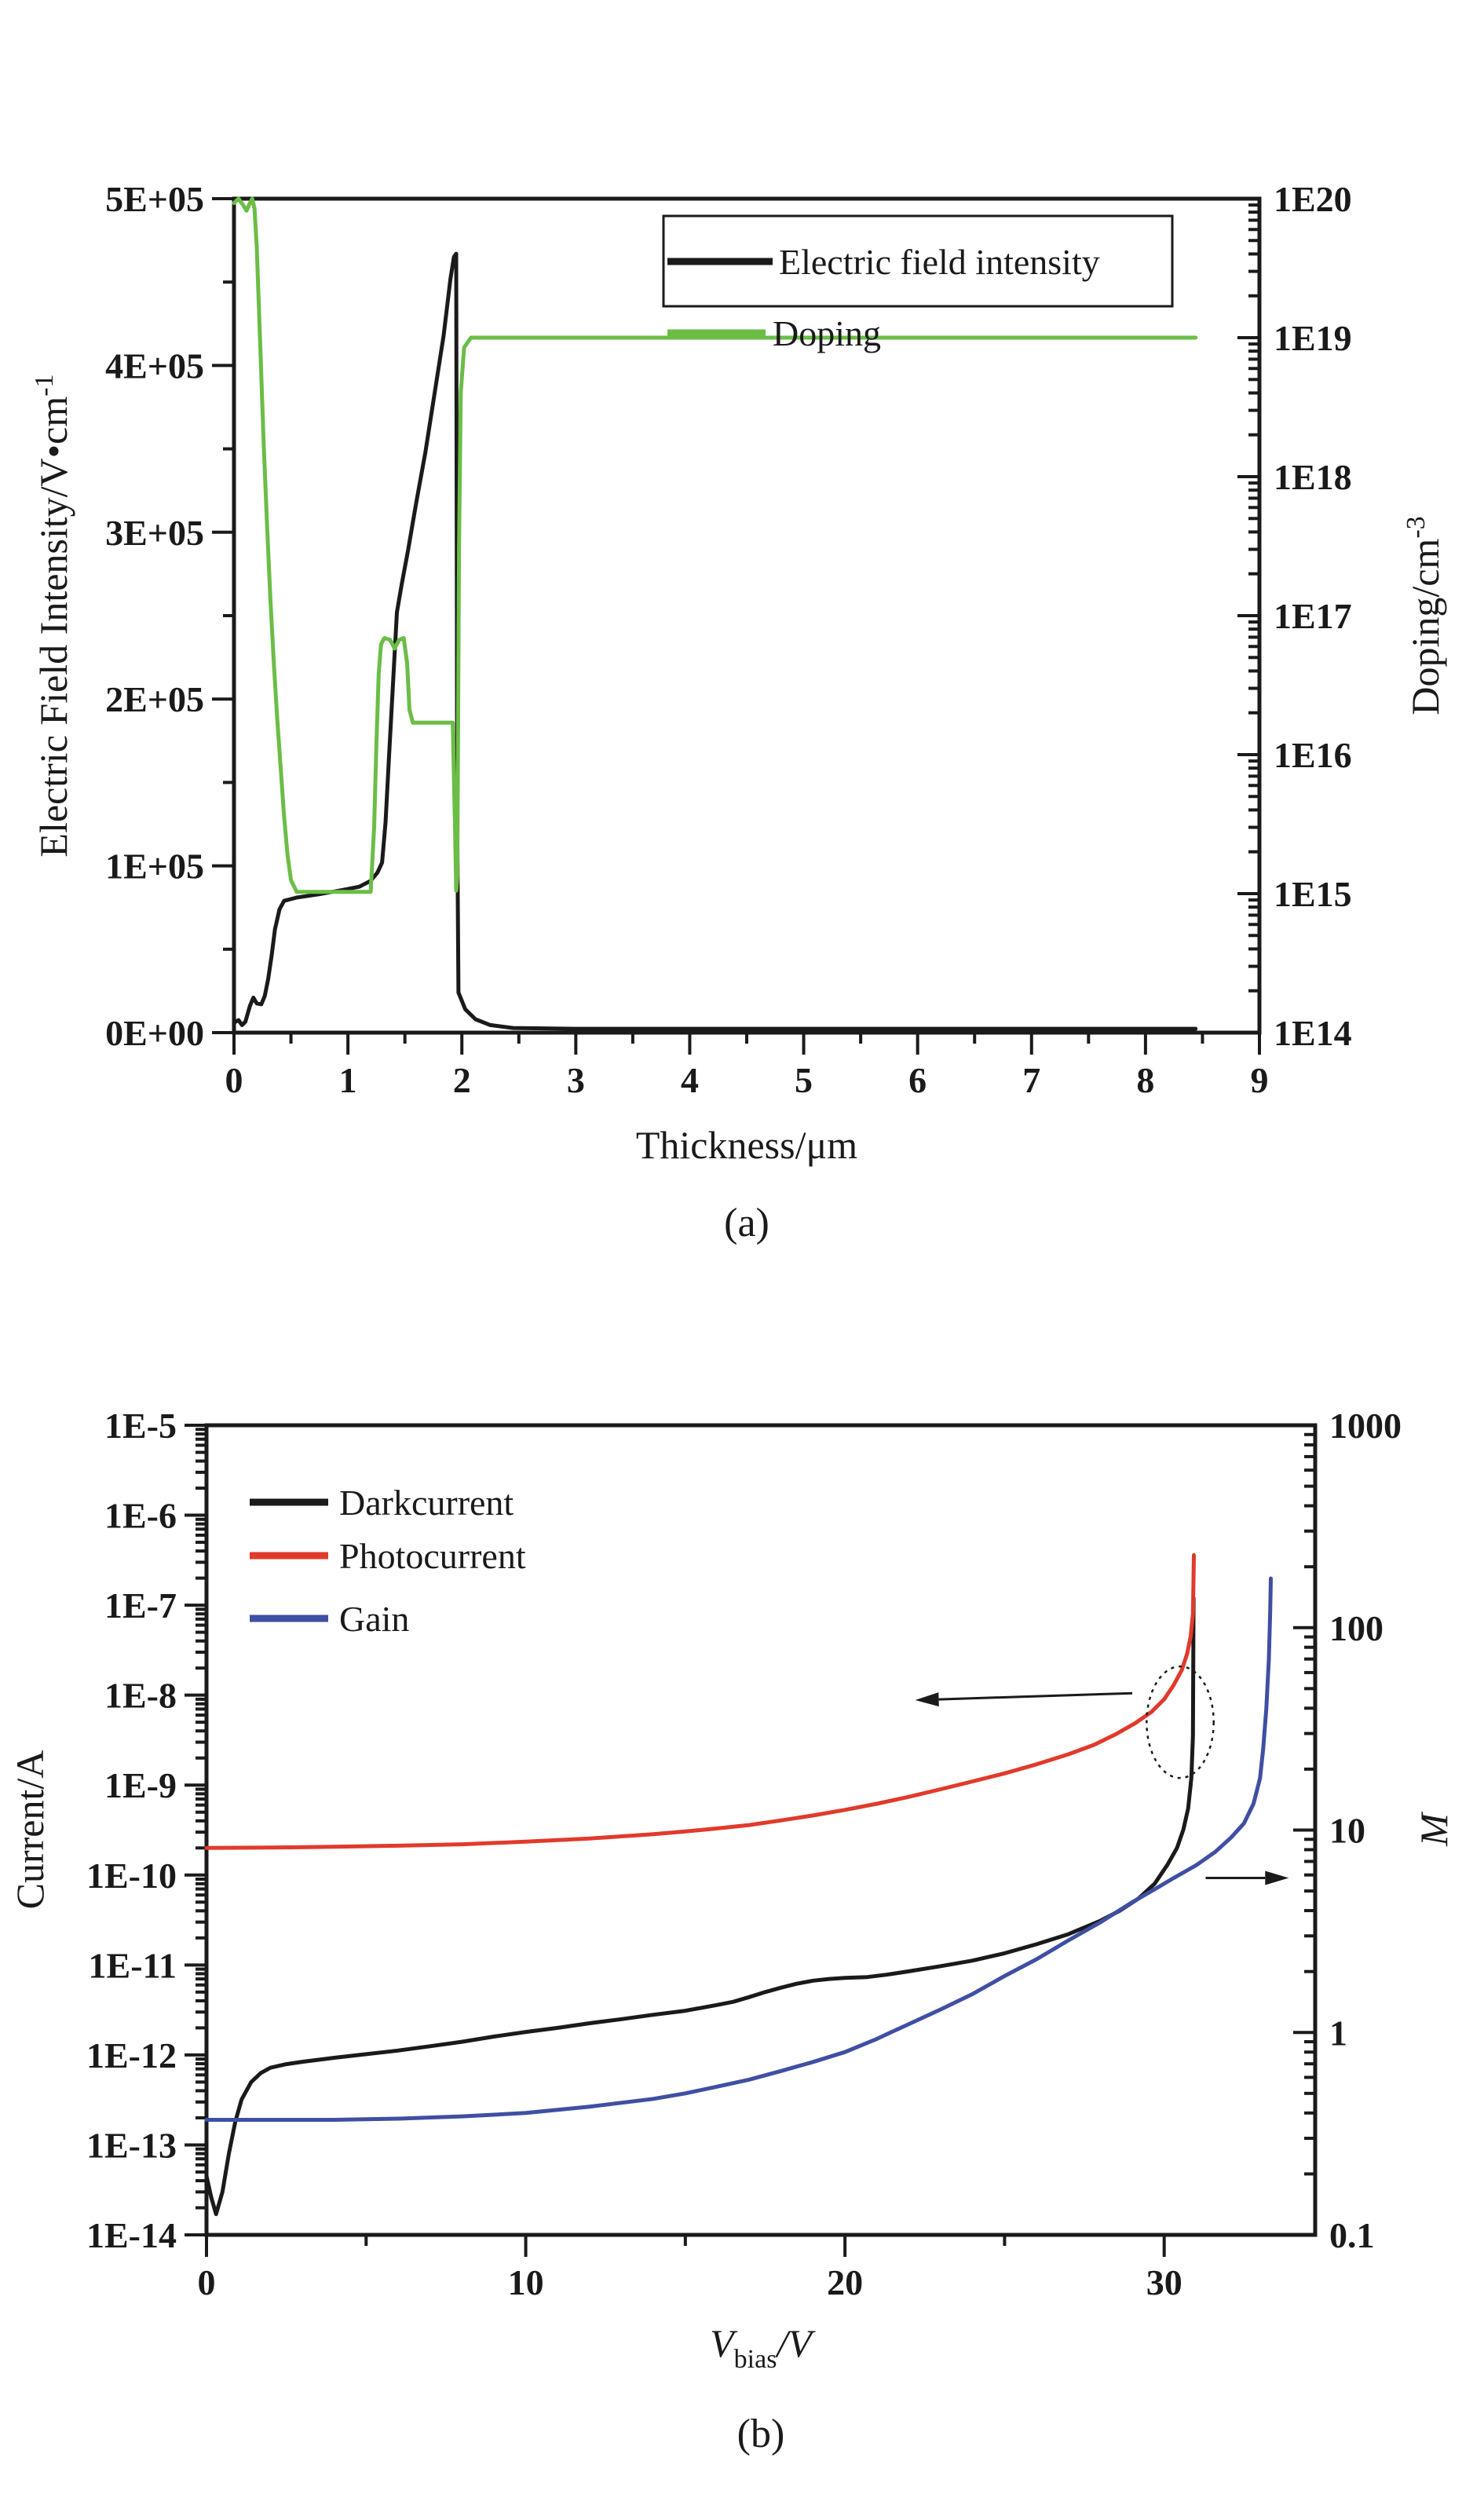  What do you see at coordinates (1434, 1829) in the screenshot?
I see `right-axis-title-b: M` at bounding box center [1434, 1829].